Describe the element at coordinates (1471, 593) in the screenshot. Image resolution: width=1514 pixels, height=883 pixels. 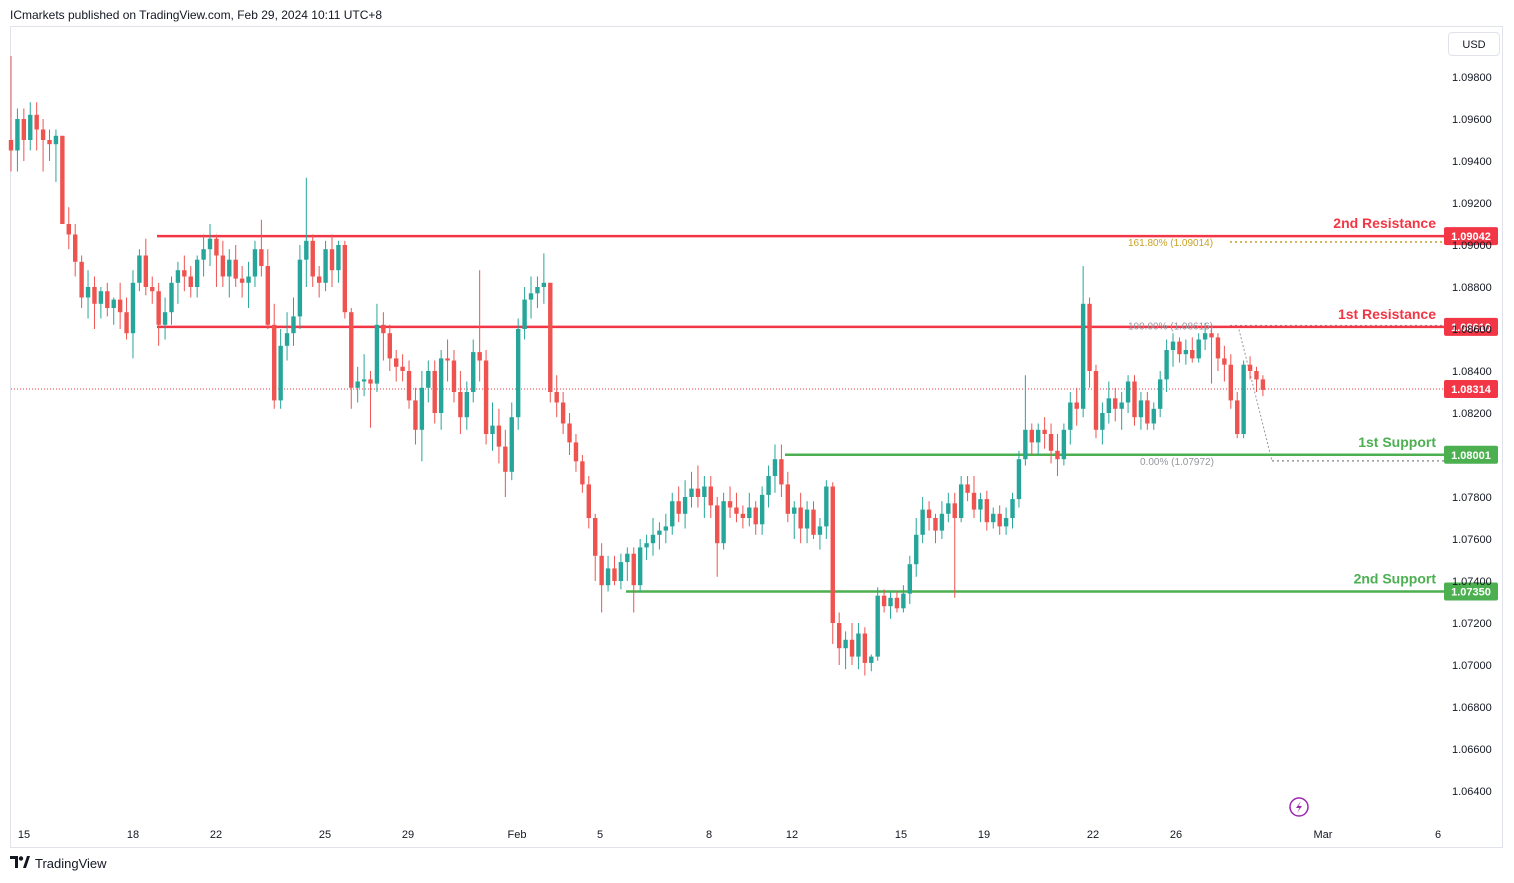
I see `level-price-label: 1.07350` at that location.